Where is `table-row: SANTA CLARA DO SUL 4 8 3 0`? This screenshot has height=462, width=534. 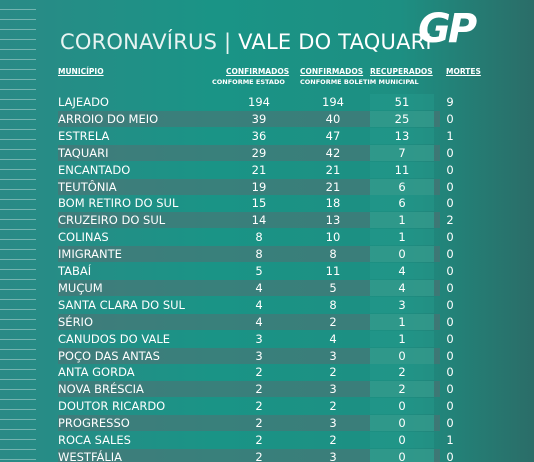 table-row: SANTA CLARA DO SUL 4 8 3 0 is located at coordinates (273, 305).